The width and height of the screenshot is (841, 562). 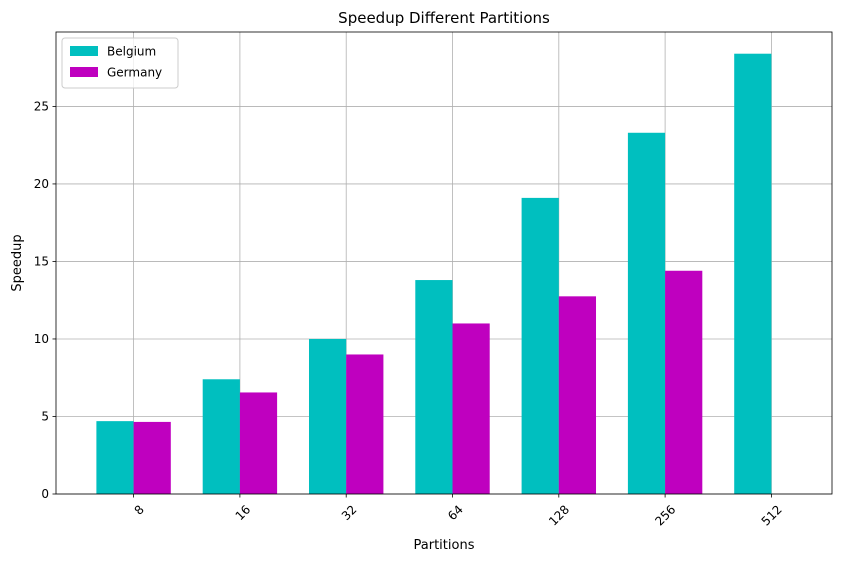 I want to click on legend: Belgium Germany, so click(x=120, y=63).